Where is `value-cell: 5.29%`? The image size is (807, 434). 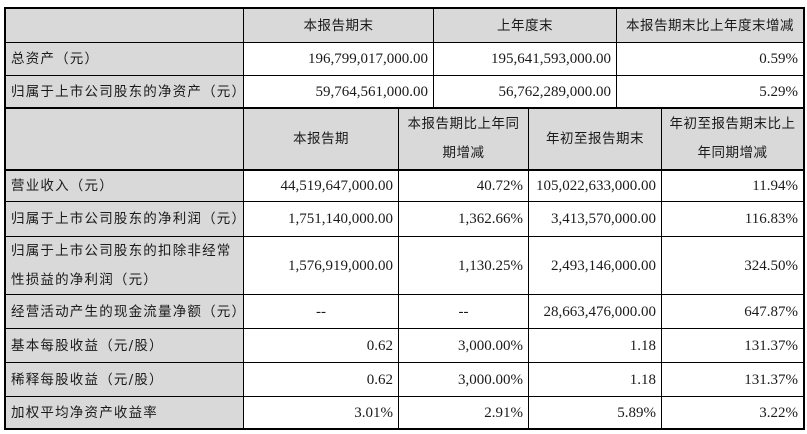 value-cell: 5.29% is located at coordinates (709, 91).